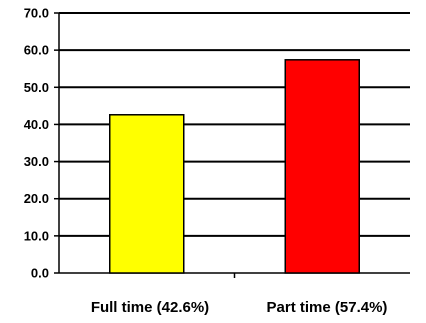  What do you see at coordinates (36, 13) in the screenshot?
I see `y-tick-label: 70.0` at bounding box center [36, 13].